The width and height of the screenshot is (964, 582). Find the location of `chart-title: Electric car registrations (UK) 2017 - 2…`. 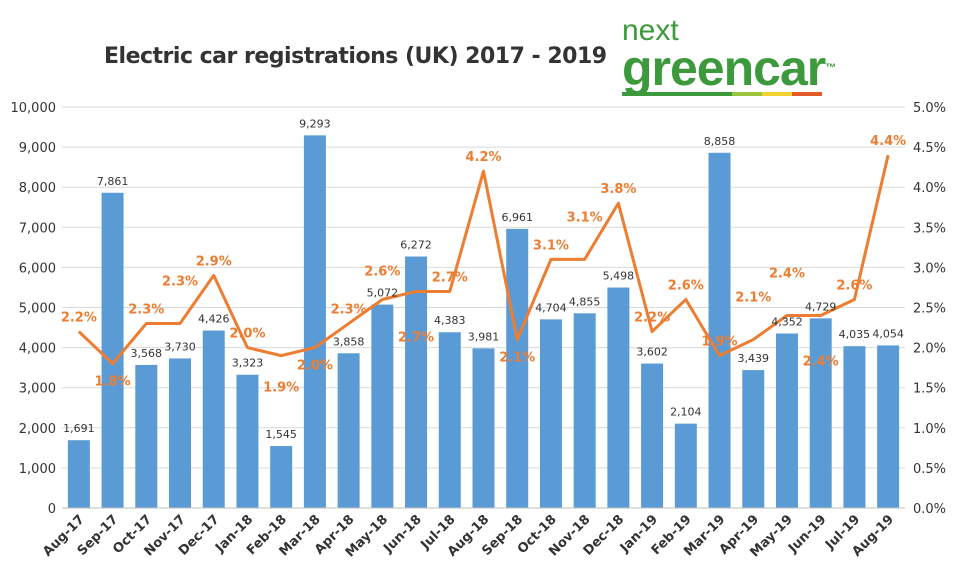

chart-title: Electric car registrations (UK) 2017 - 2… is located at coordinates (355, 56).